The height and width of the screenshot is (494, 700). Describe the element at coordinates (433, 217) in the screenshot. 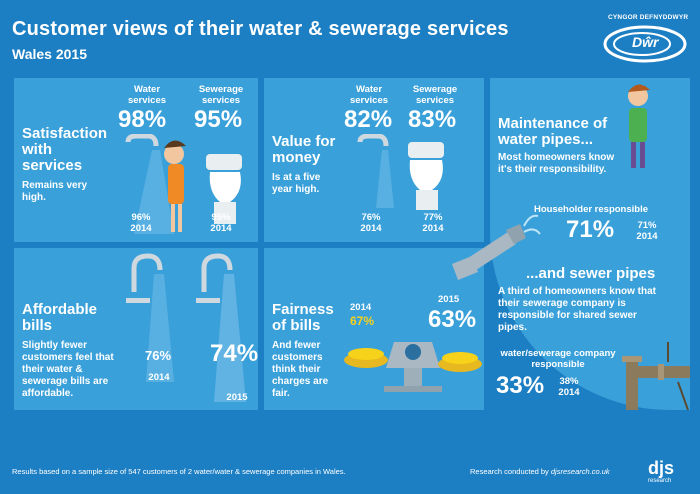

I see `value-sewerage-prev-value: 77%` at that location.